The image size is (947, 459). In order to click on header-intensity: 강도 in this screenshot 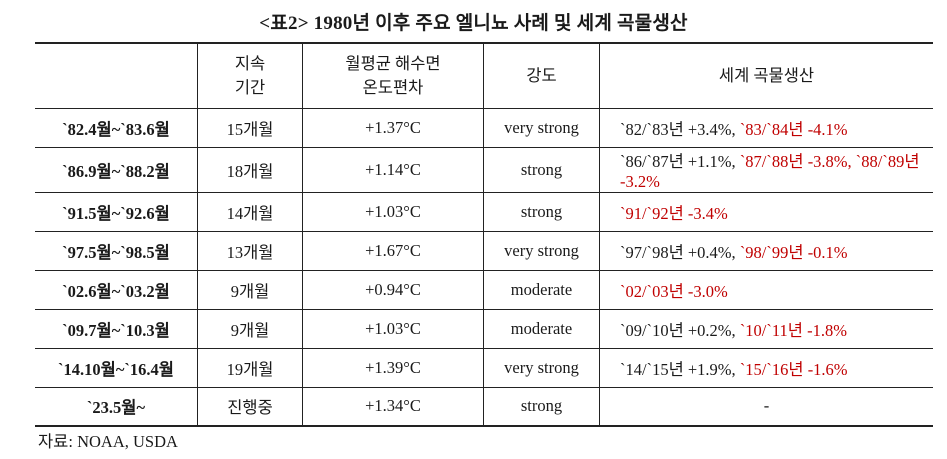, I will do `click(541, 75)`.